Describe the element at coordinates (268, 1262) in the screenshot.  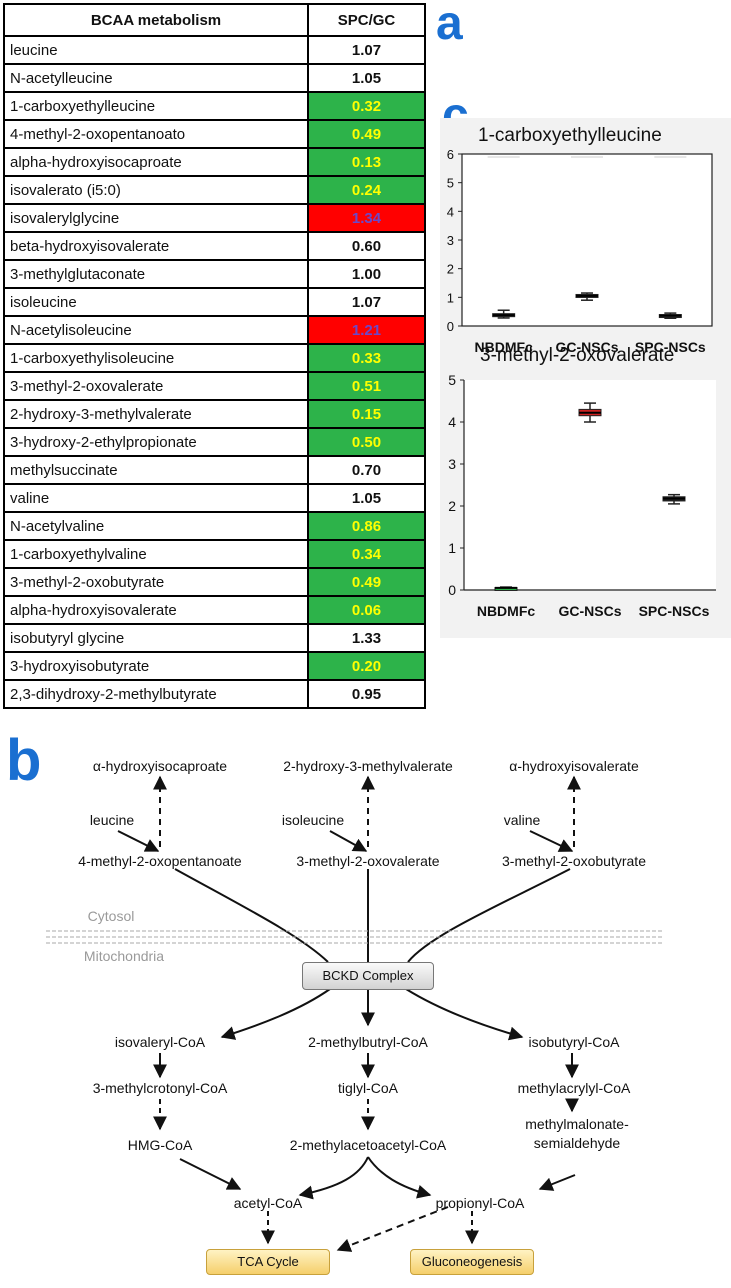
I see `tca-cycle-box: TCA Cycle` at that location.